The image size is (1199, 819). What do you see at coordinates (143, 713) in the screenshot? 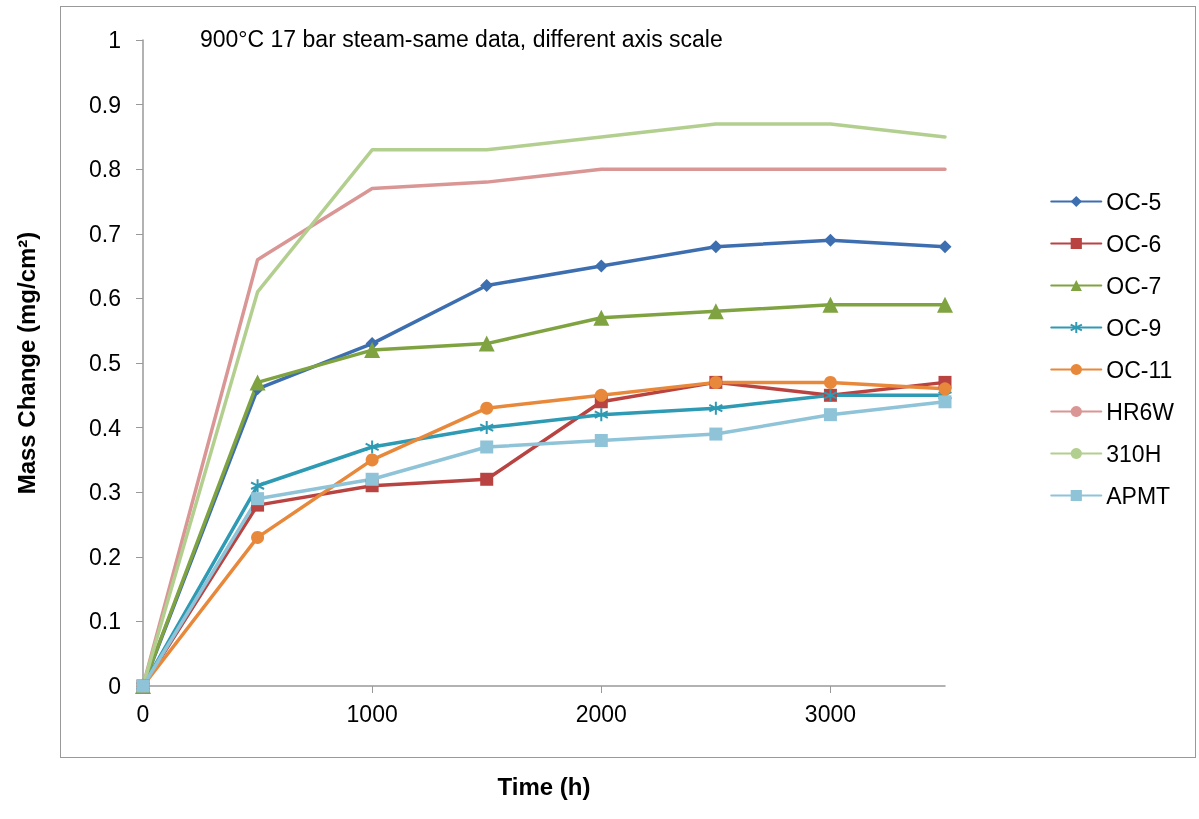
I see `x-tick-label: 0` at bounding box center [143, 713].